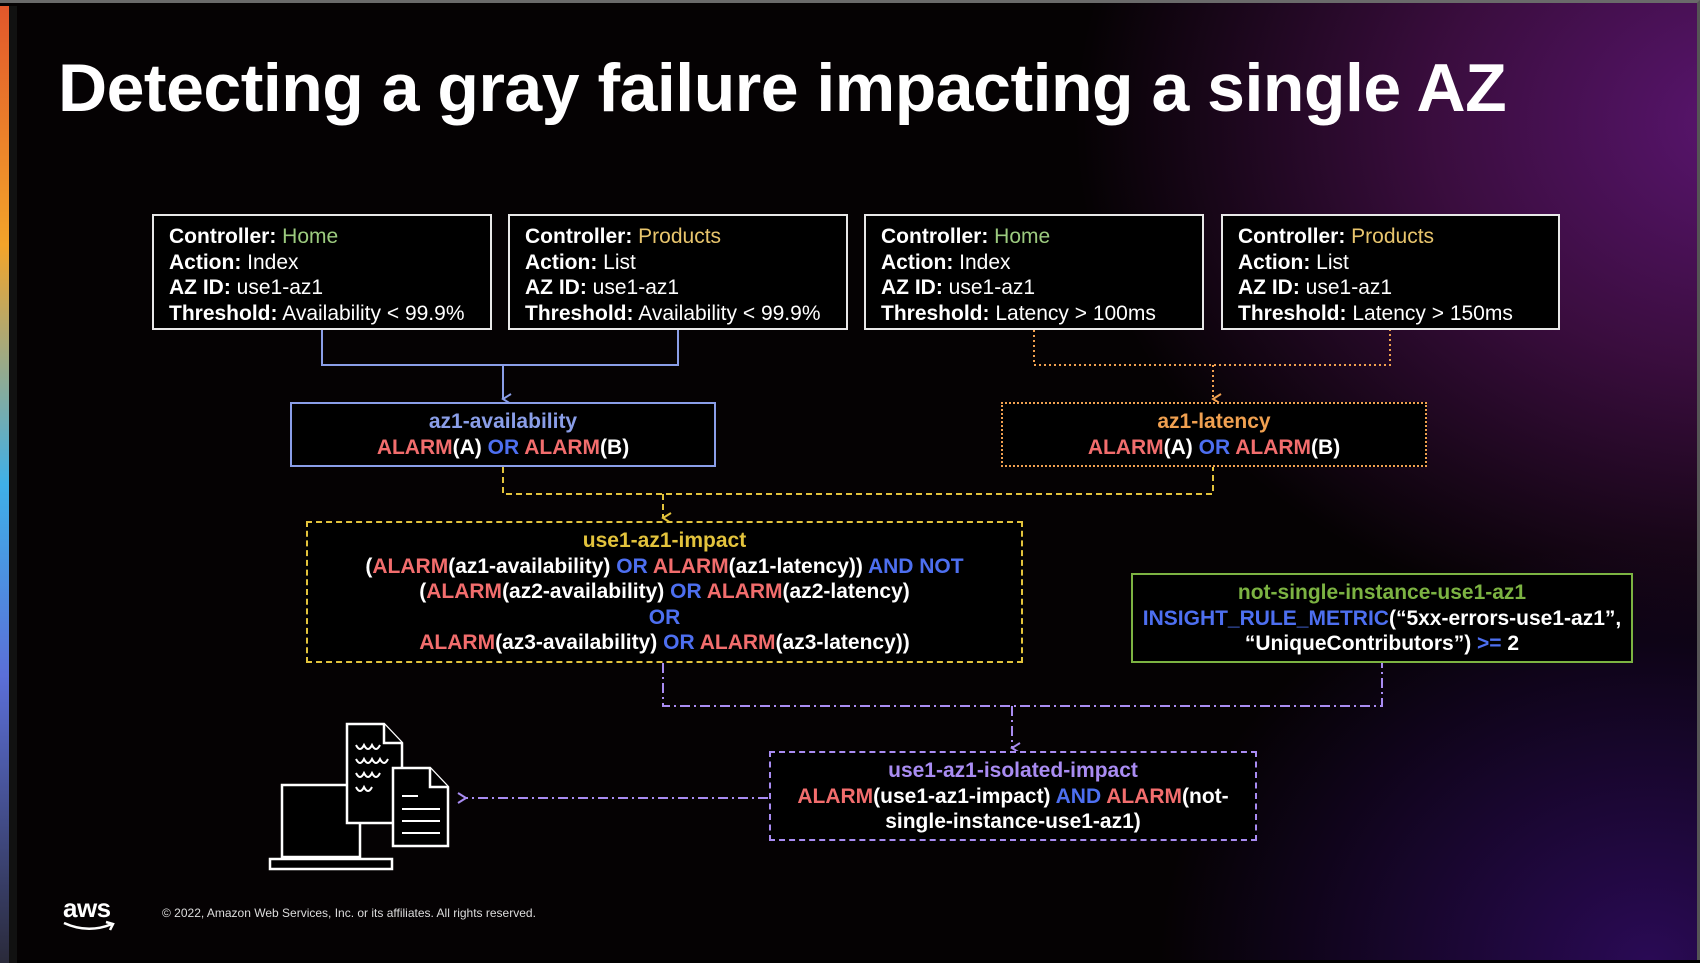 The width and height of the screenshot is (1700, 963). I want to click on t: (not-, so click(1205, 796).